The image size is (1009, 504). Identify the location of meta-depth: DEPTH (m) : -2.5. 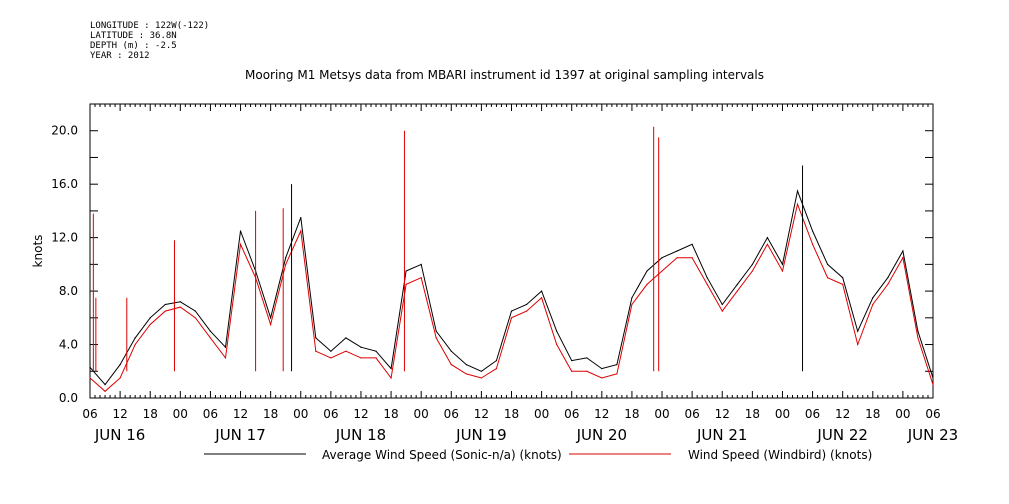
(133, 46).